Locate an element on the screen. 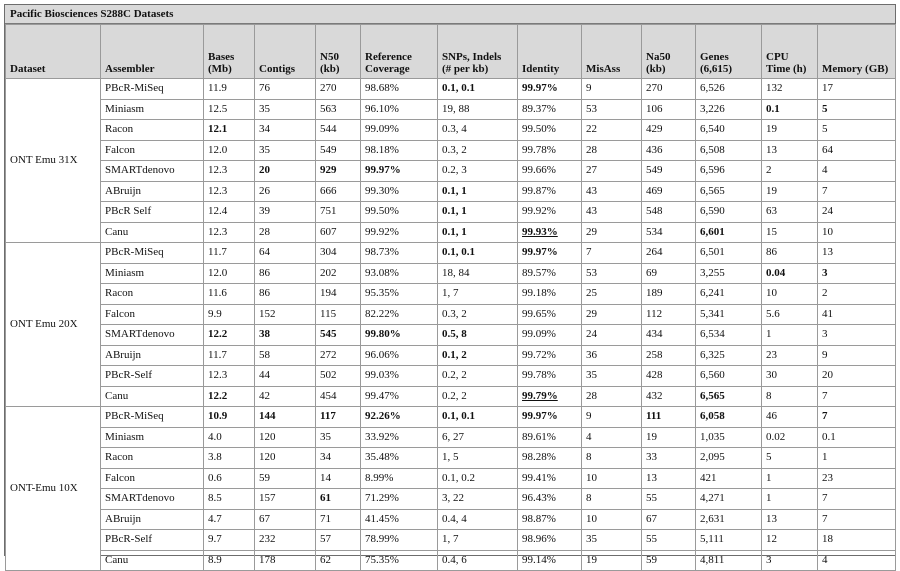 This screenshot has height=571, width=900. table-cell: 2 is located at coordinates (789, 171).